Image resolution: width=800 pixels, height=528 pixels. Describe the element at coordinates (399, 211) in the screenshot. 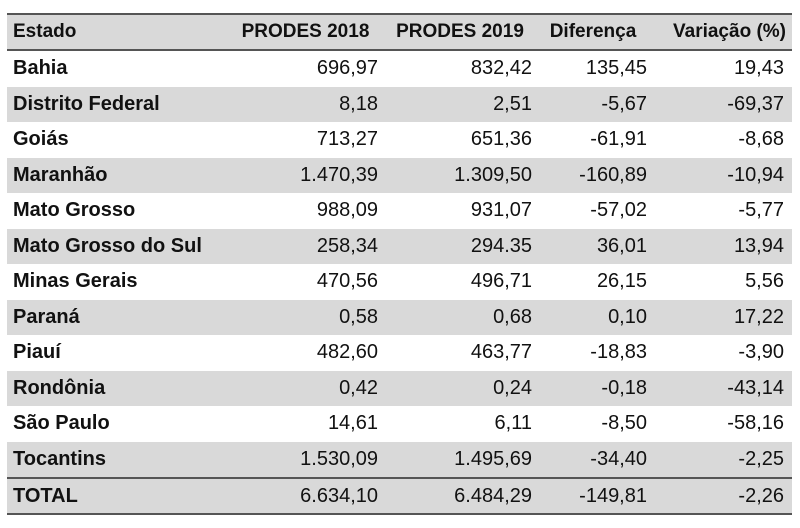

I see `table-row: Mato Grosso 988,09 931,07 -57,02 -5,77` at that location.